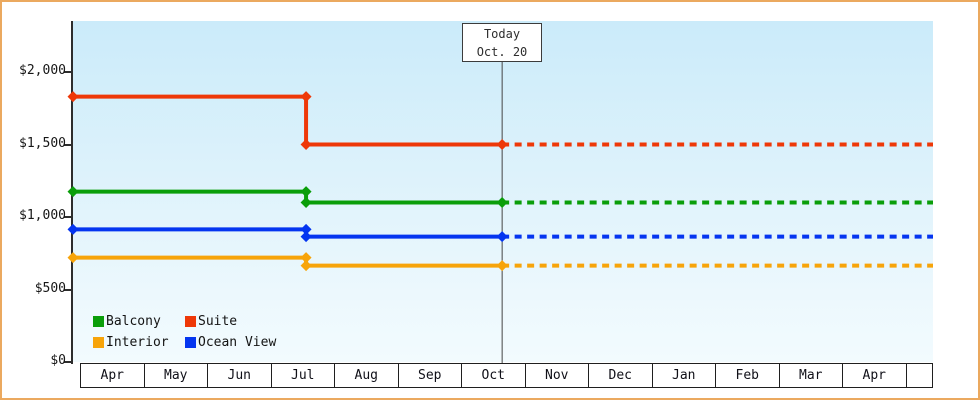 The image size is (980, 400). What do you see at coordinates (240, 375) in the screenshot?
I see `month-cell-jun: Jun` at bounding box center [240, 375].